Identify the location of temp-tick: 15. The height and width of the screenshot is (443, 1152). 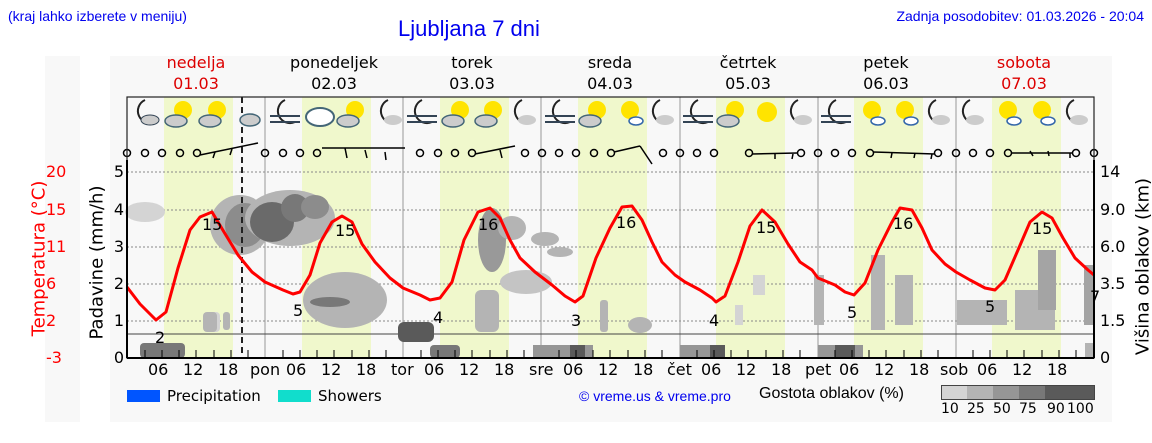
(56, 209).